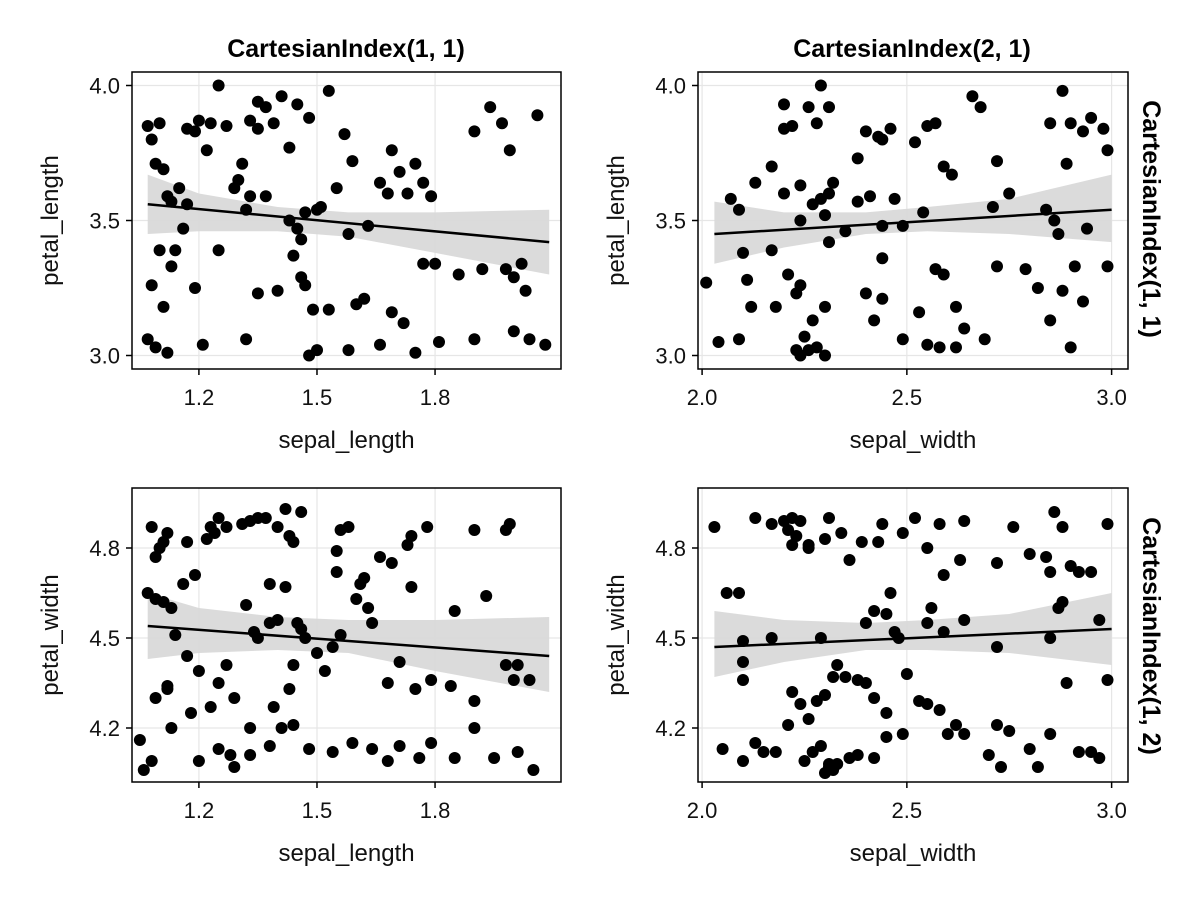 The image size is (1200, 900). What do you see at coordinates (317, 397) in the screenshot?
I see `x-tick-label: 1.5` at bounding box center [317, 397].